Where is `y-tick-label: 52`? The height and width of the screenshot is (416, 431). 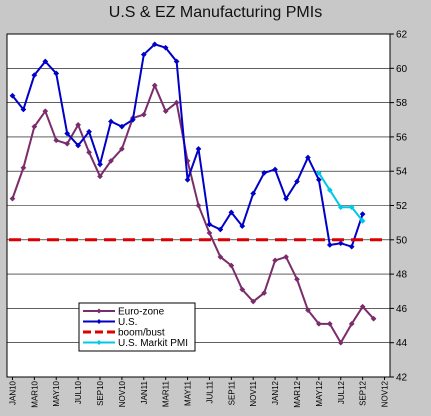 y-tick-label: 52 is located at coordinates (402, 206).